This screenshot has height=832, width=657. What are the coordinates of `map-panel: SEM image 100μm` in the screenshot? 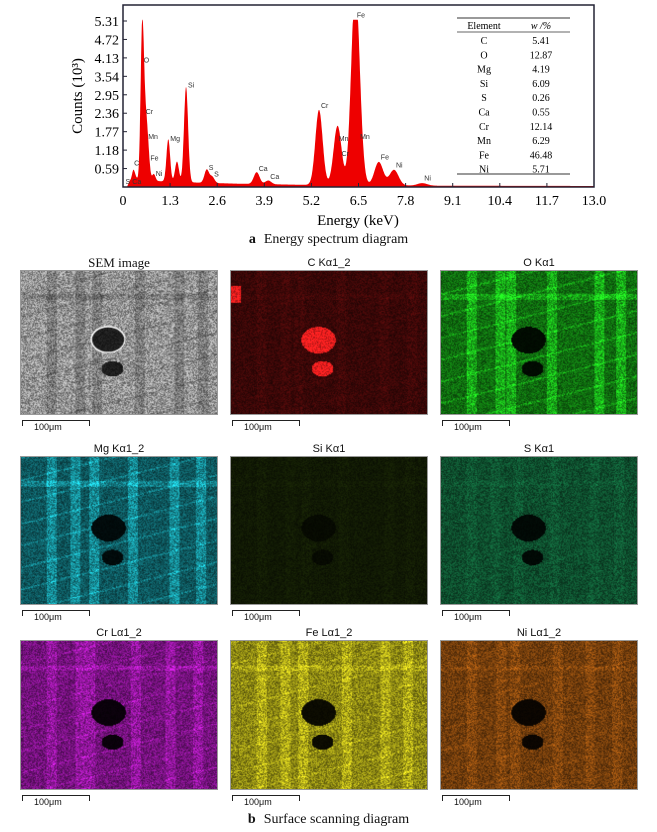 It's located at (119, 344).